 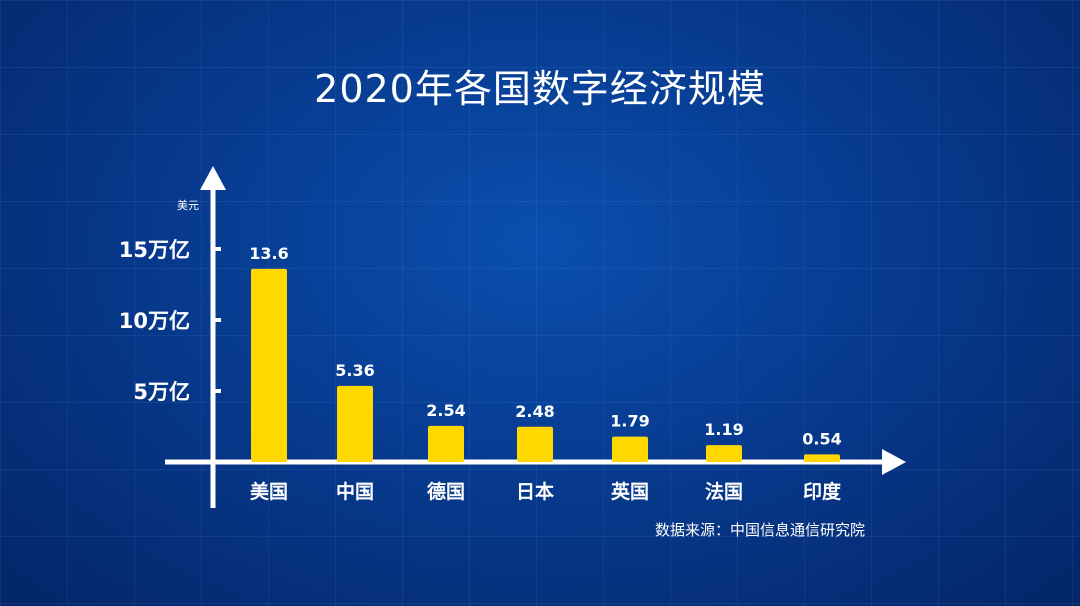 What do you see at coordinates (269, 491) in the screenshot?
I see `x-tick-label: 美国` at bounding box center [269, 491].